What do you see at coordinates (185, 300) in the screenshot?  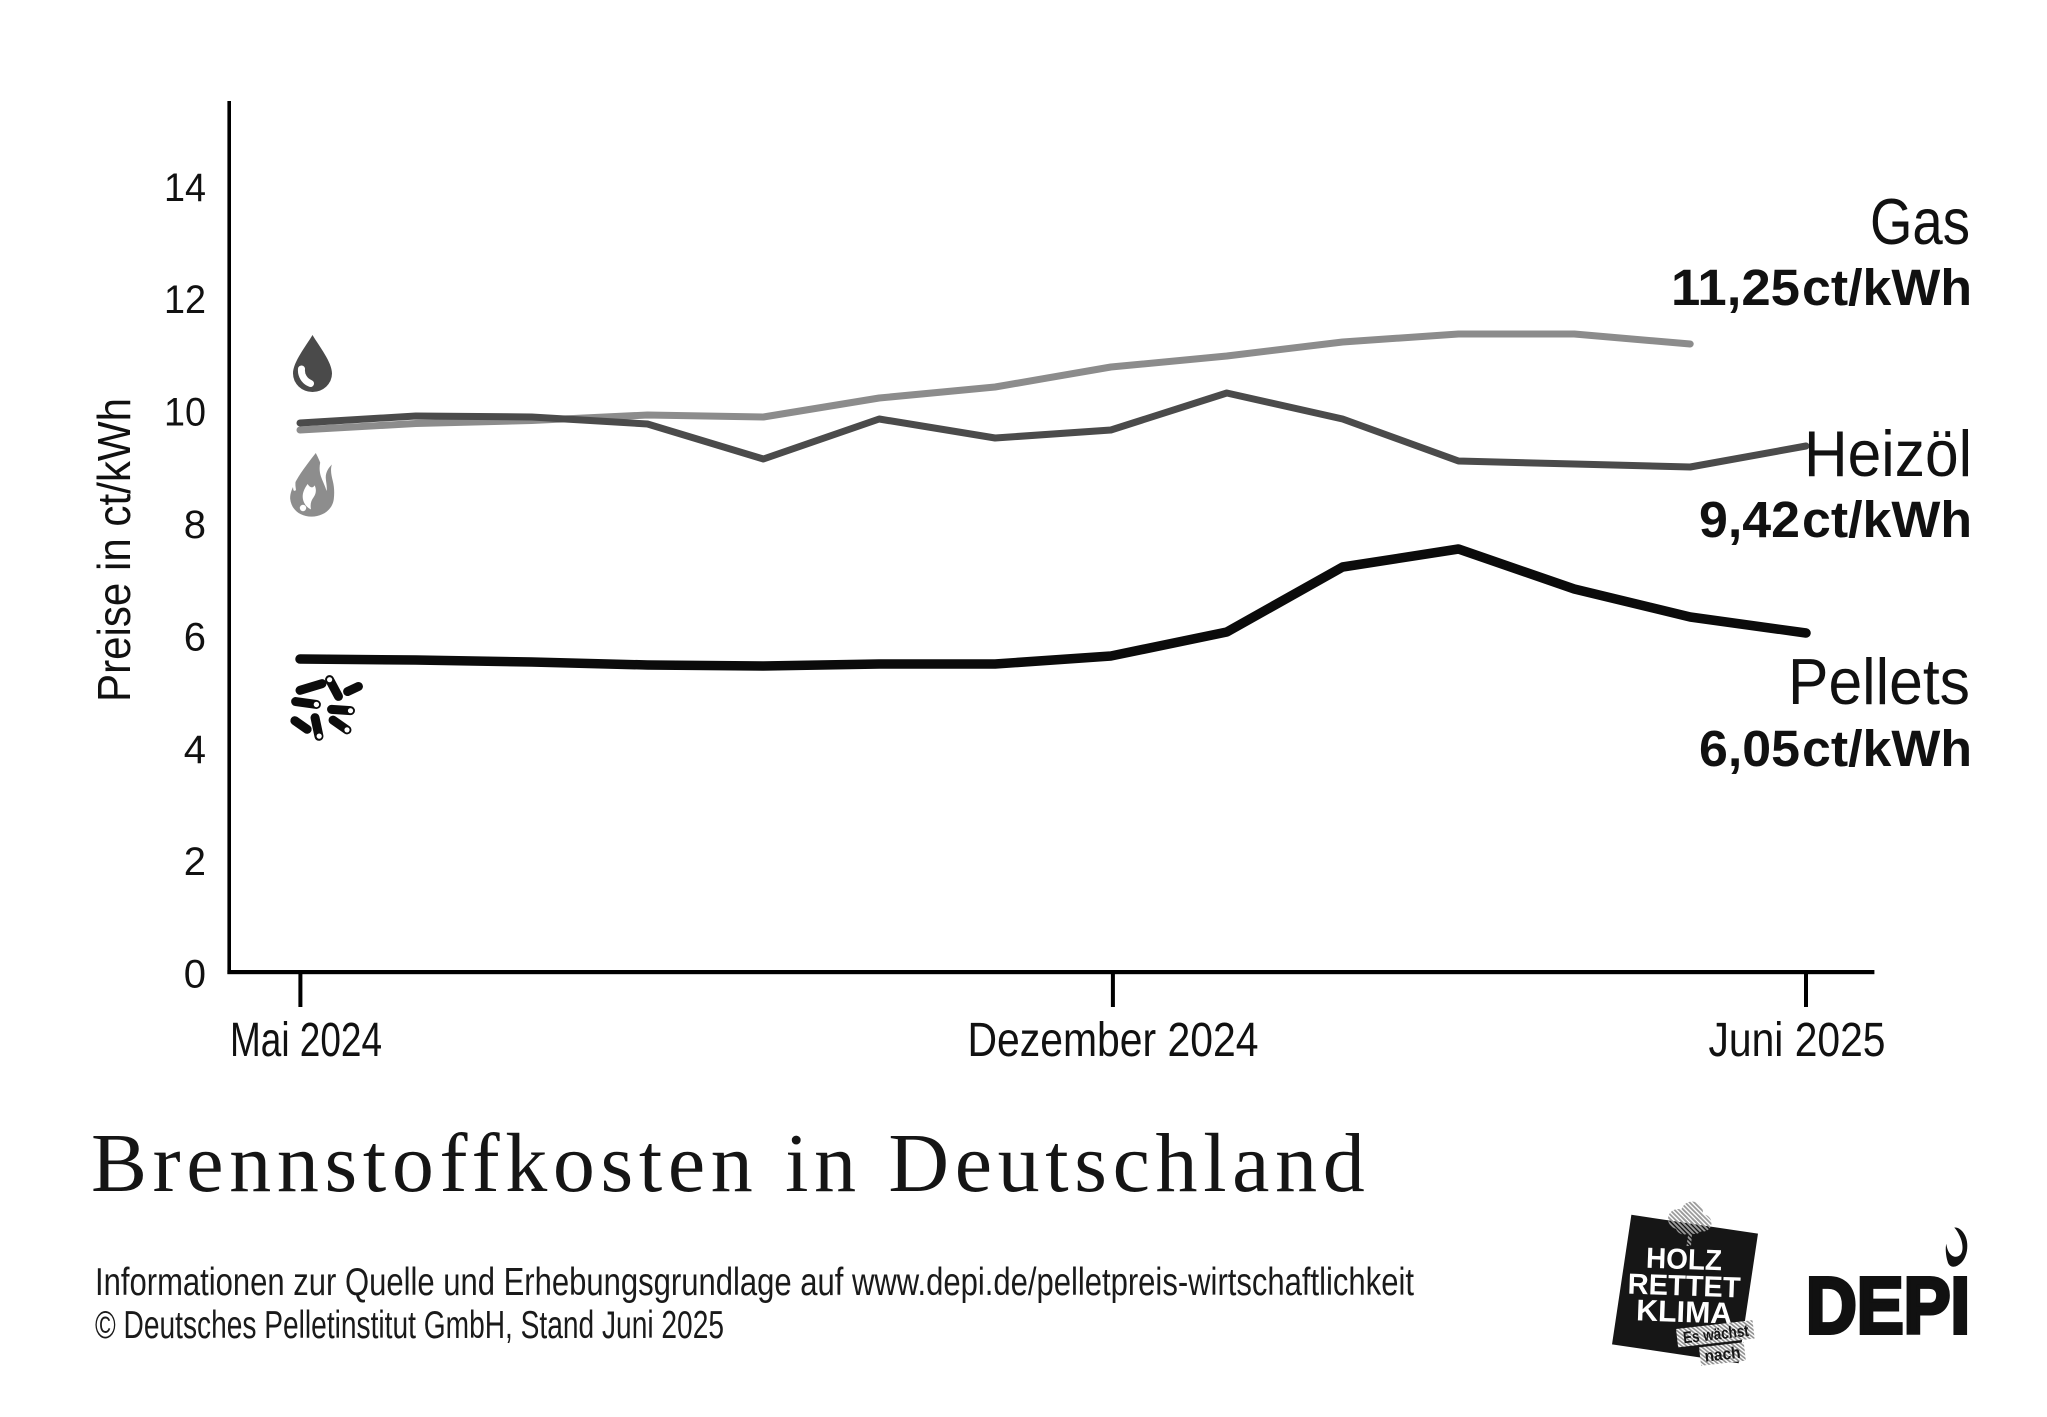 I see `svg-text: 12` at bounding box center [185, 300].